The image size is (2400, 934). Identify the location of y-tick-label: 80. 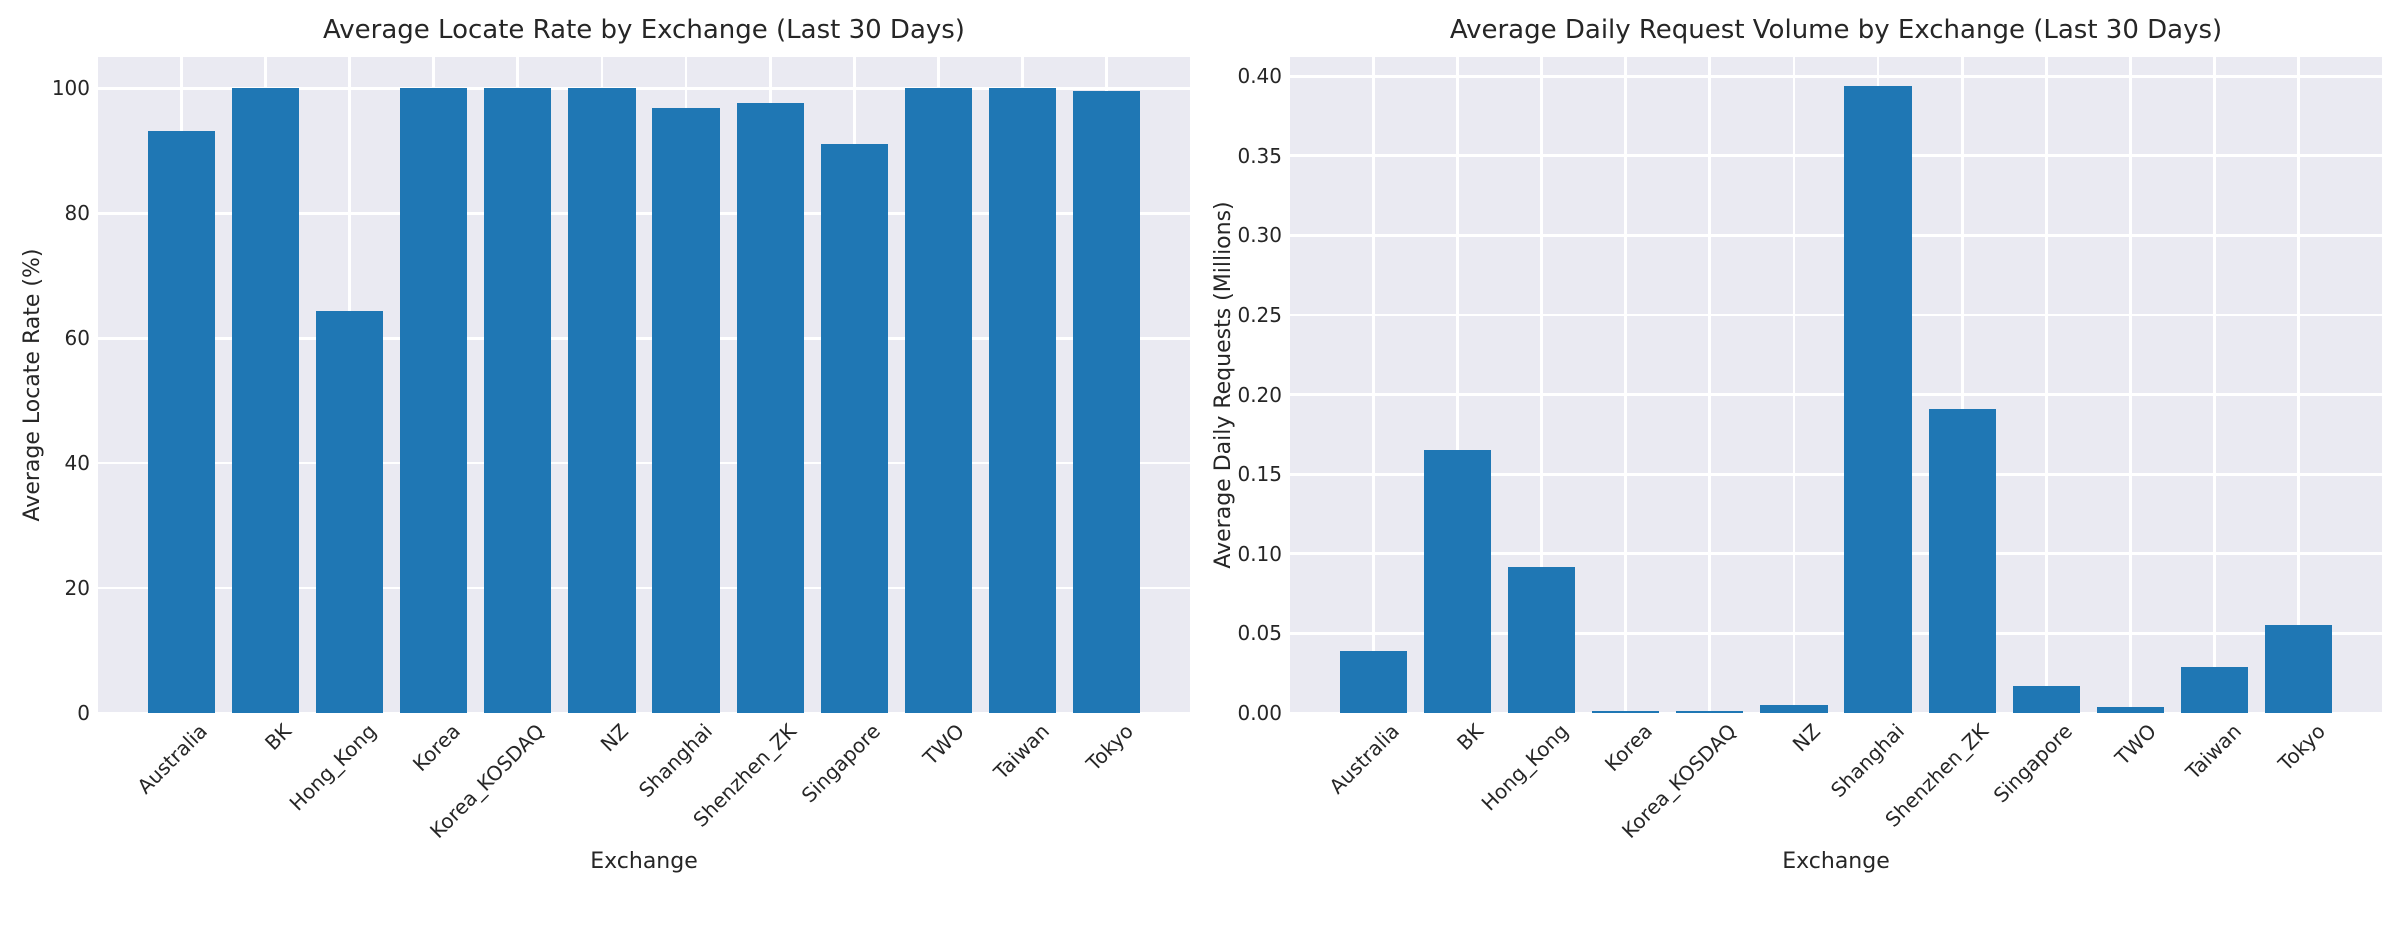
(77, 213).